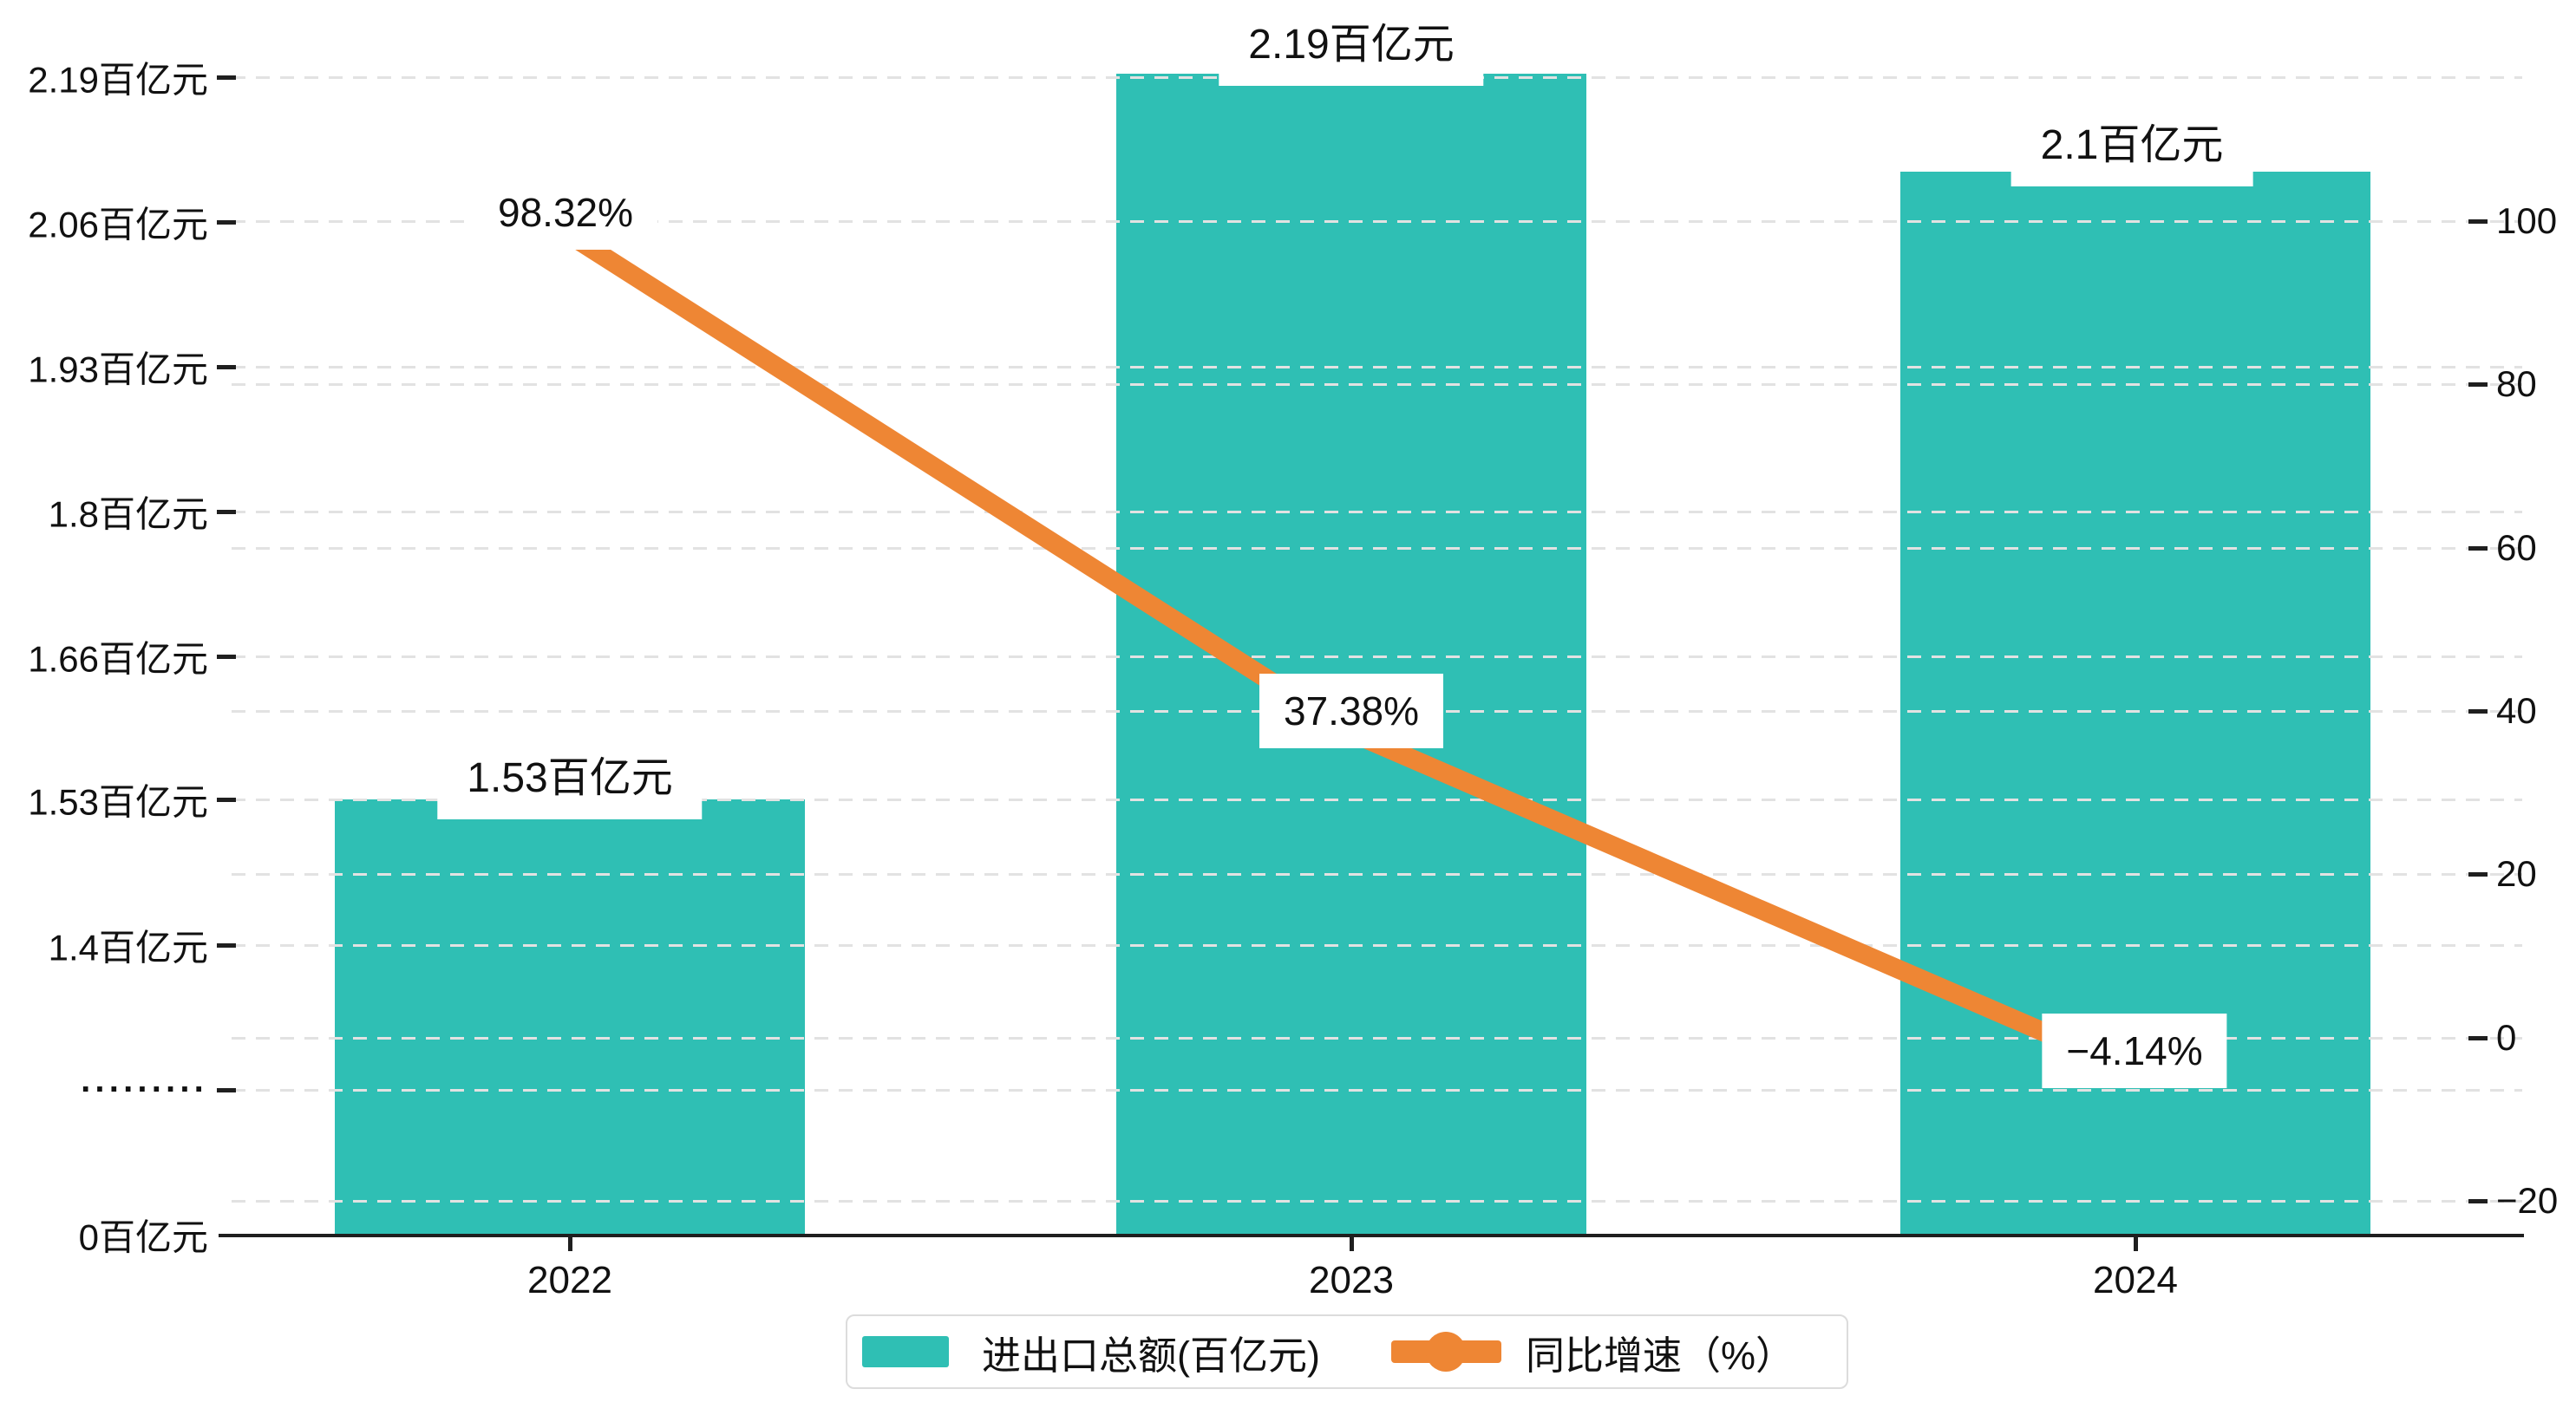 The image size is (2576, 1415). Describe the element at coordinates (2506, 1037) in the screenshot. I see `y-right-tick-0: 0` at that location.